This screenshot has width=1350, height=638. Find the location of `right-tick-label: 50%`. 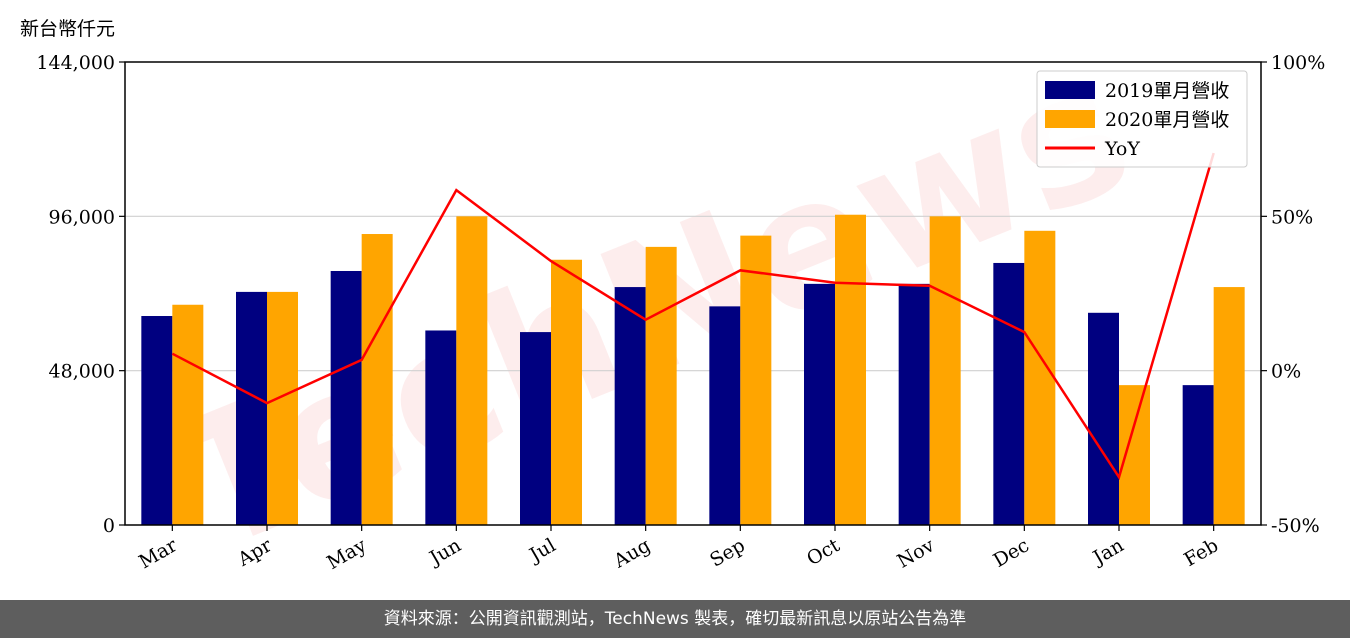

right-tick-label: 50% is located at coordinates (1292, 217).